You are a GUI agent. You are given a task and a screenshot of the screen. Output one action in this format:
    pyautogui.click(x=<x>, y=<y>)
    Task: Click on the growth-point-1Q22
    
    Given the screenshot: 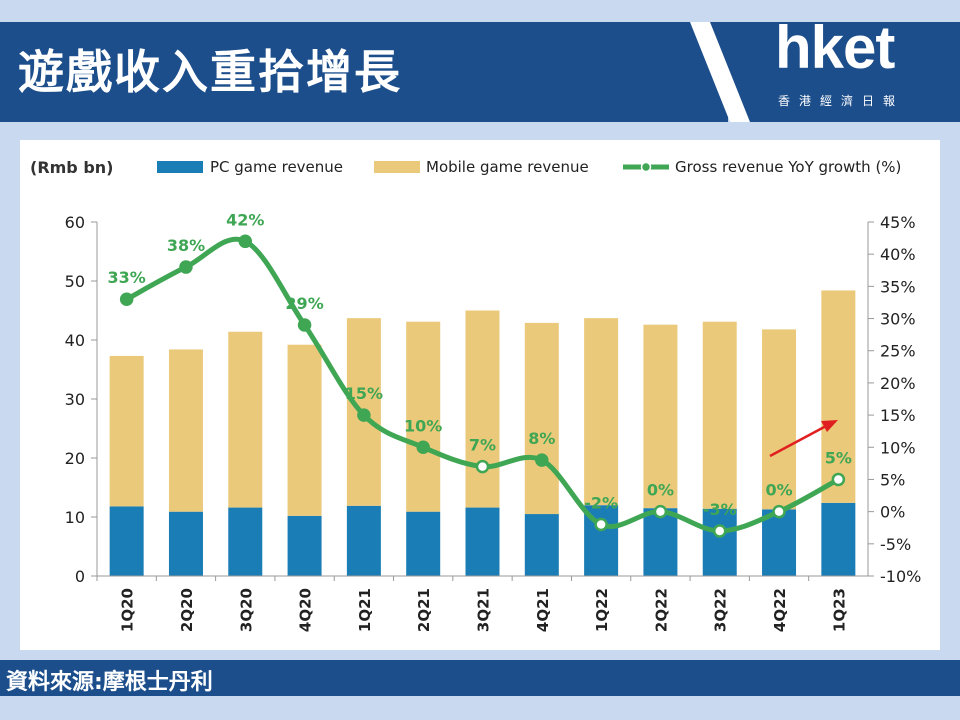 What is the action you would take?
    pyautogui.click(x=601, y=524)
    